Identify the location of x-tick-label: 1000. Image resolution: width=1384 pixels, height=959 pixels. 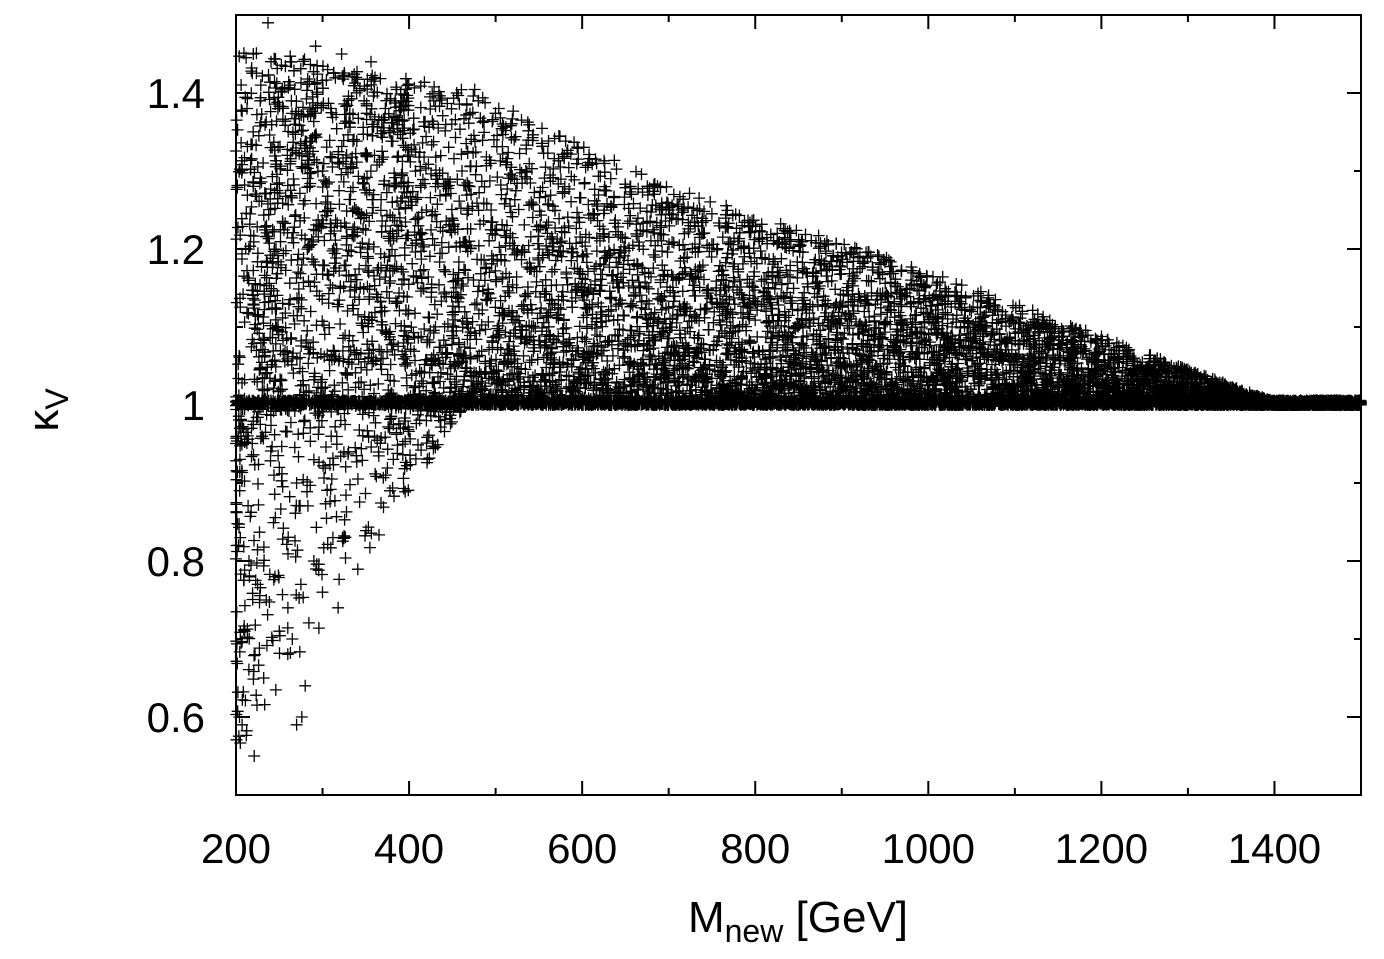
(928, 848).